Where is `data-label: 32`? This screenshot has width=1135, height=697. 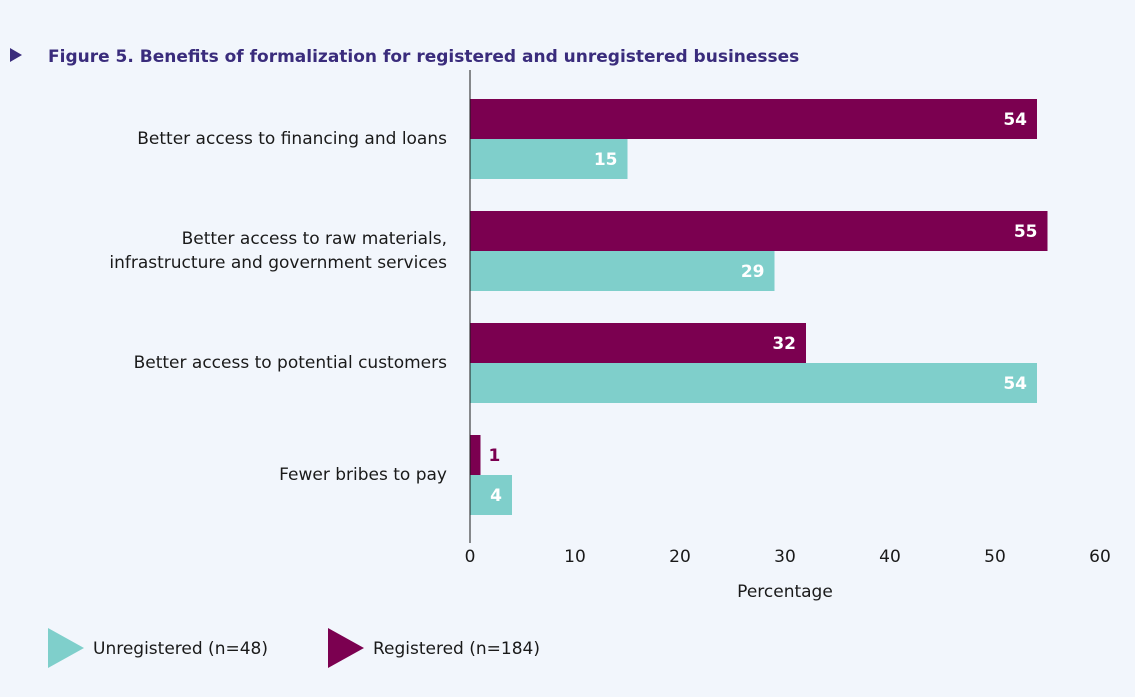
data-label: 32 is located at coordinates (784, 344).